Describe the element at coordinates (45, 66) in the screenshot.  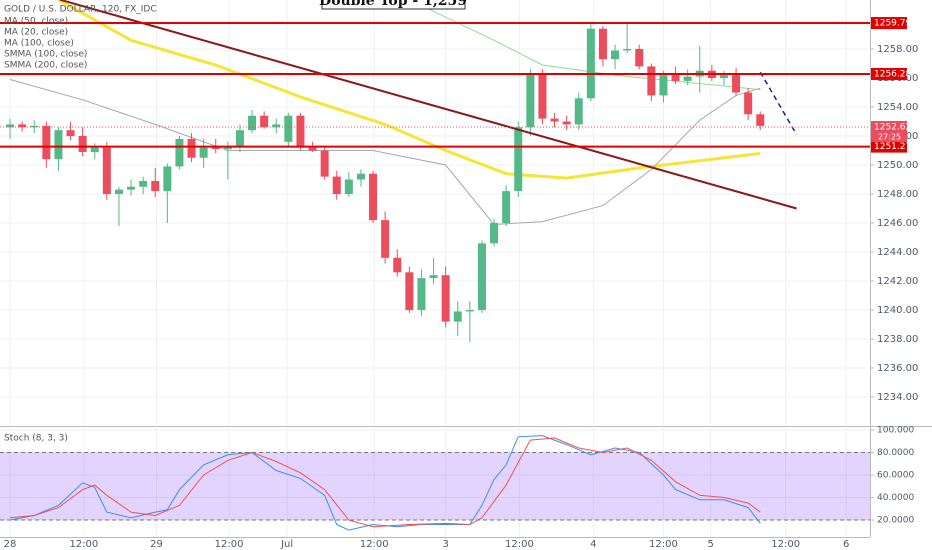
I see `legend-entry: SMMA (200, close)` at that location.